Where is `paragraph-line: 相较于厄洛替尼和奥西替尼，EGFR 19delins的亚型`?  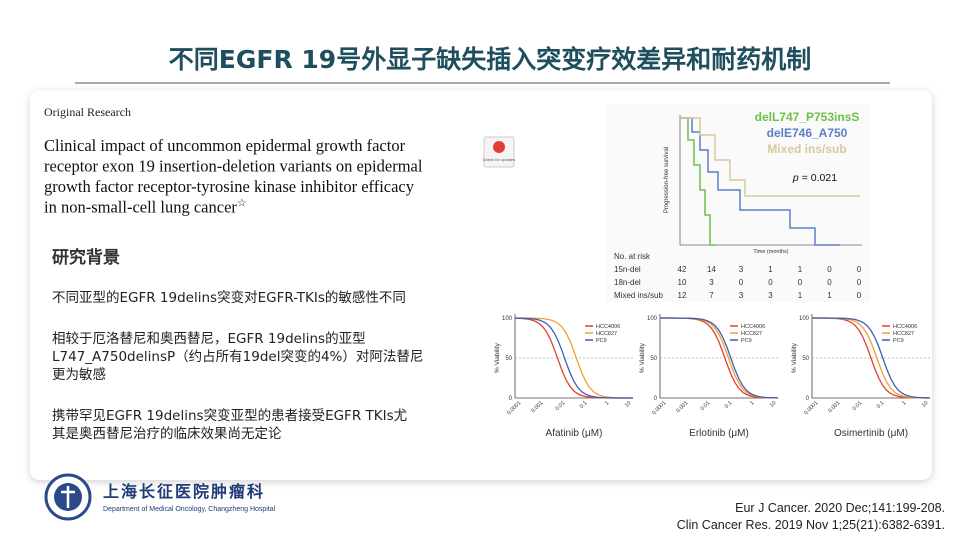
paragraph-line: 相较于厄洛替尼和奥西替尼，EGFR 19delins的亚型 is located at coordinates (209, 338).